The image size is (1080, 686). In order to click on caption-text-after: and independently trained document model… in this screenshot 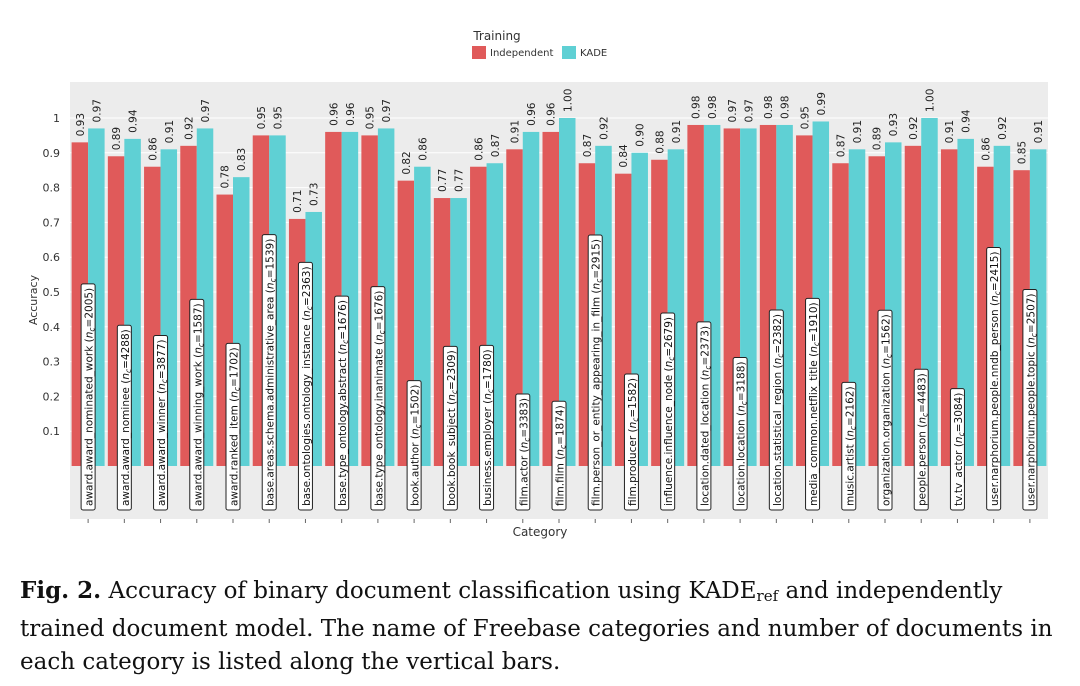, I will do `click(536, 626)`.